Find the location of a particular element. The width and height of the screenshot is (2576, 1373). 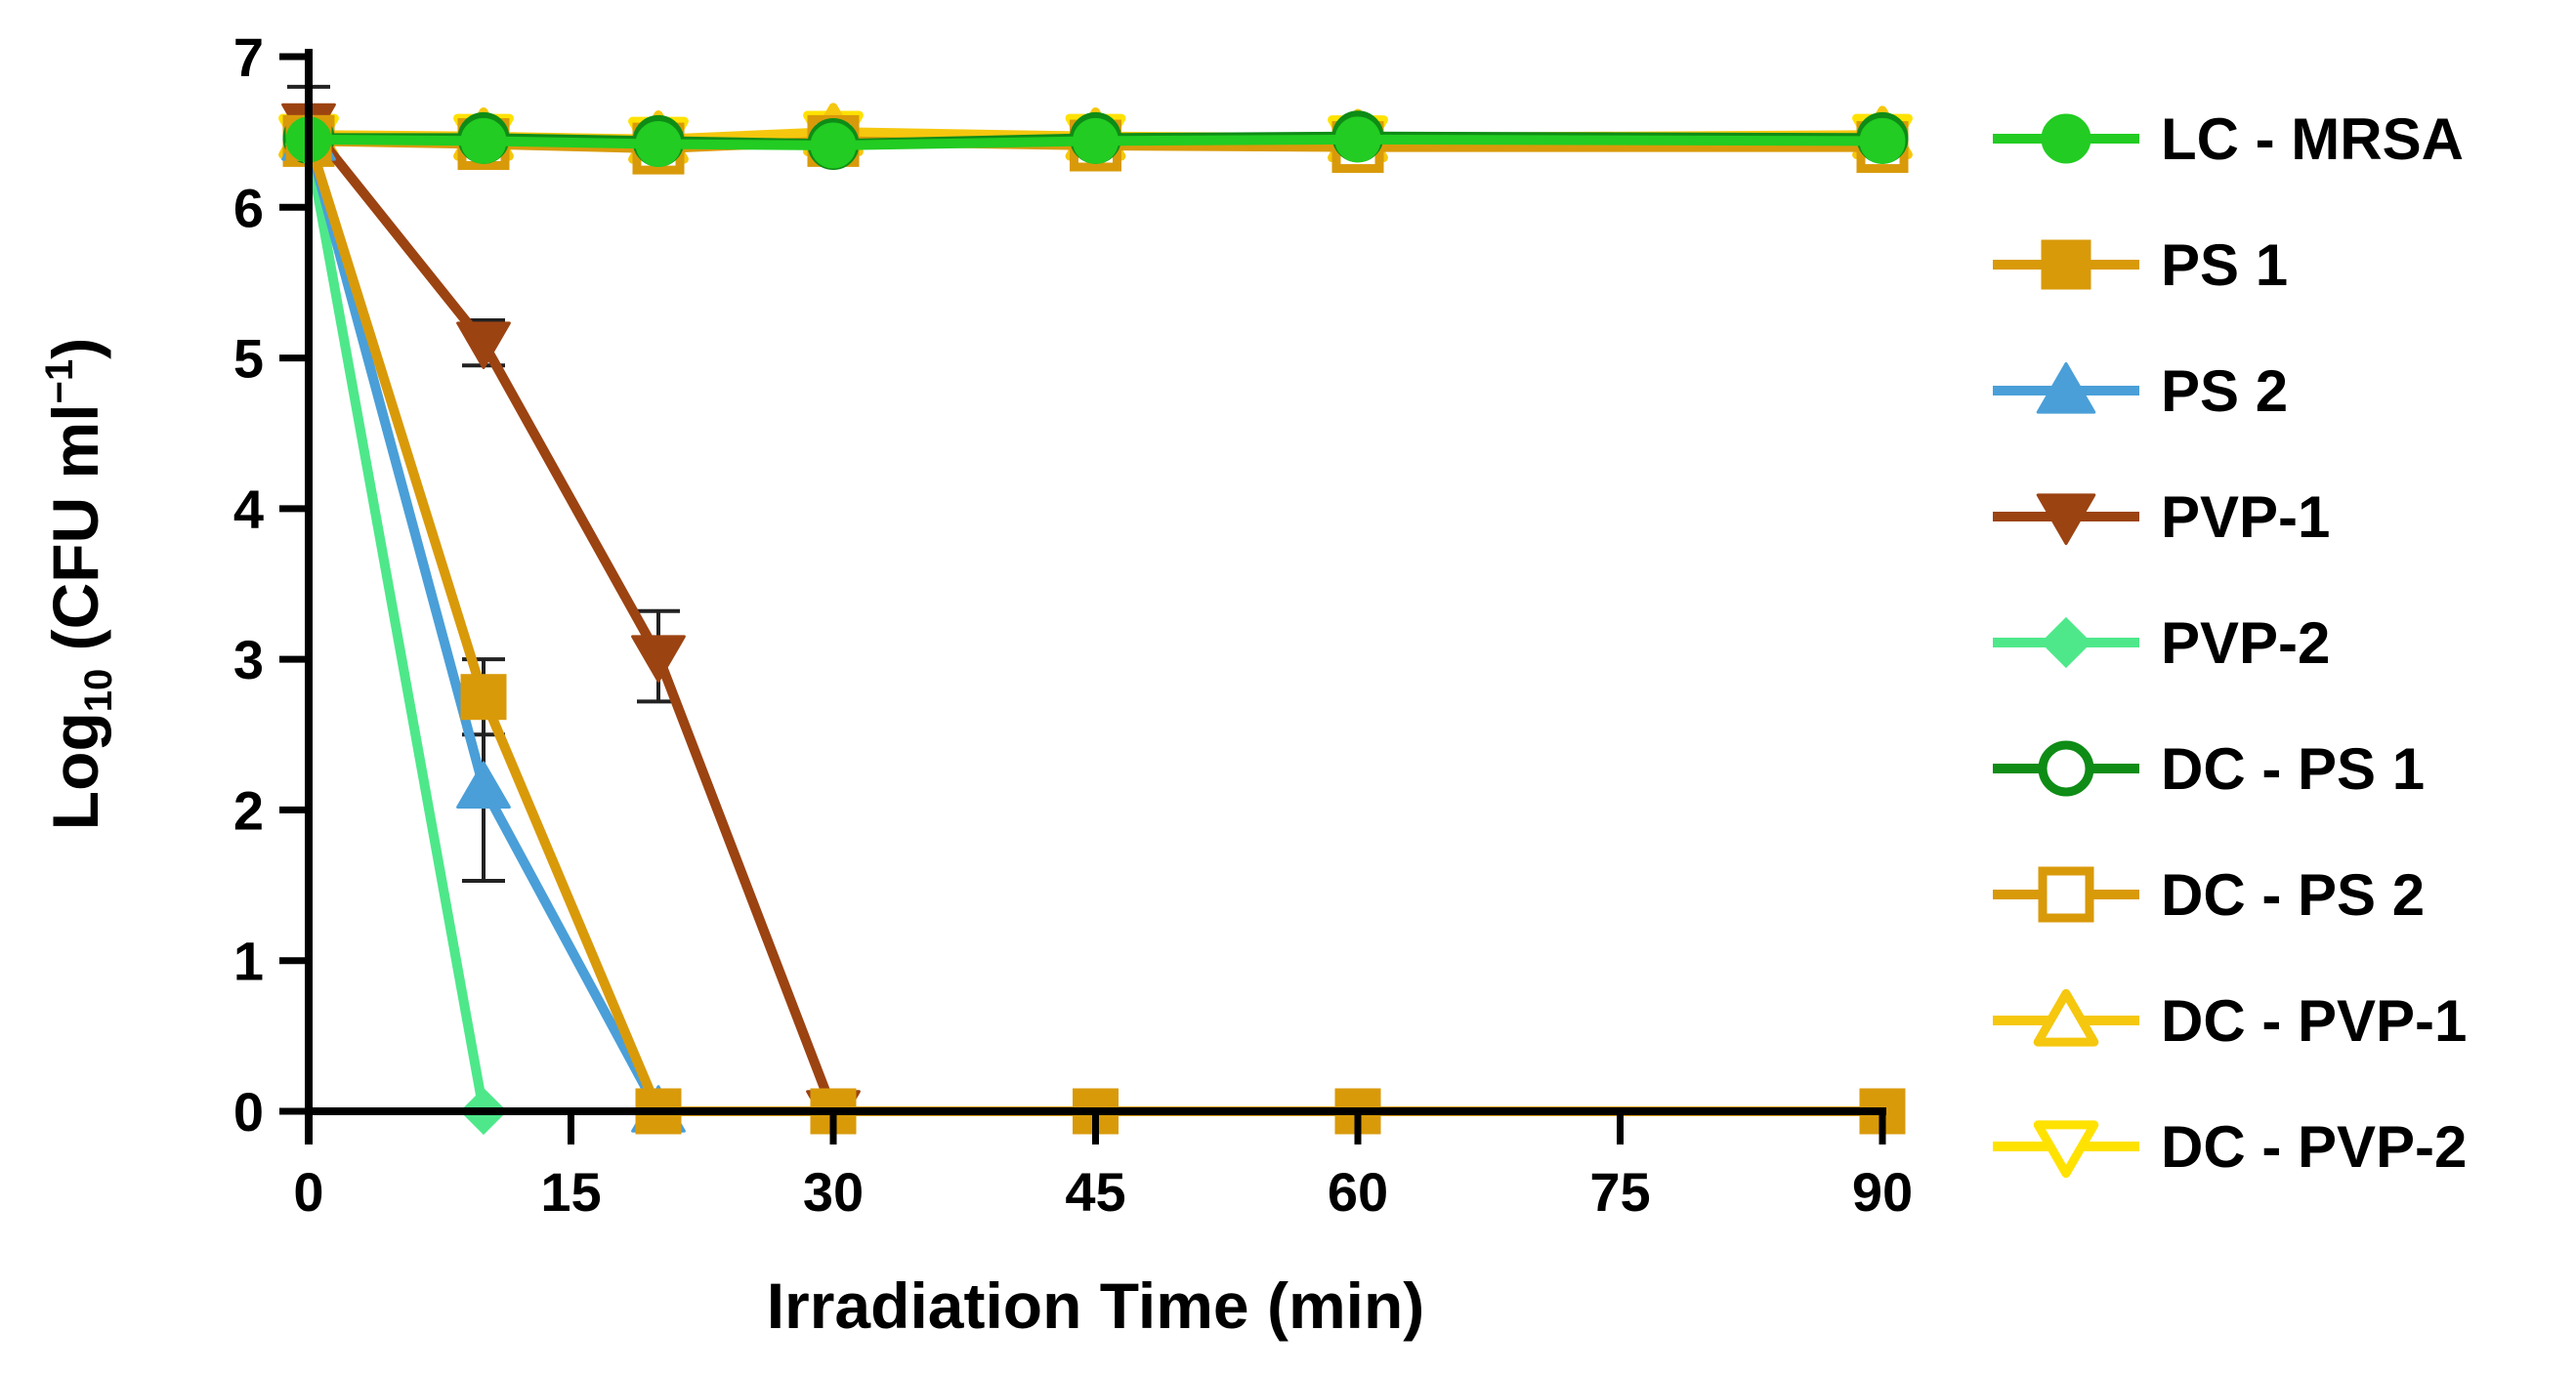

legend-label: PVP-1 is located at coordinates (2245, 517).